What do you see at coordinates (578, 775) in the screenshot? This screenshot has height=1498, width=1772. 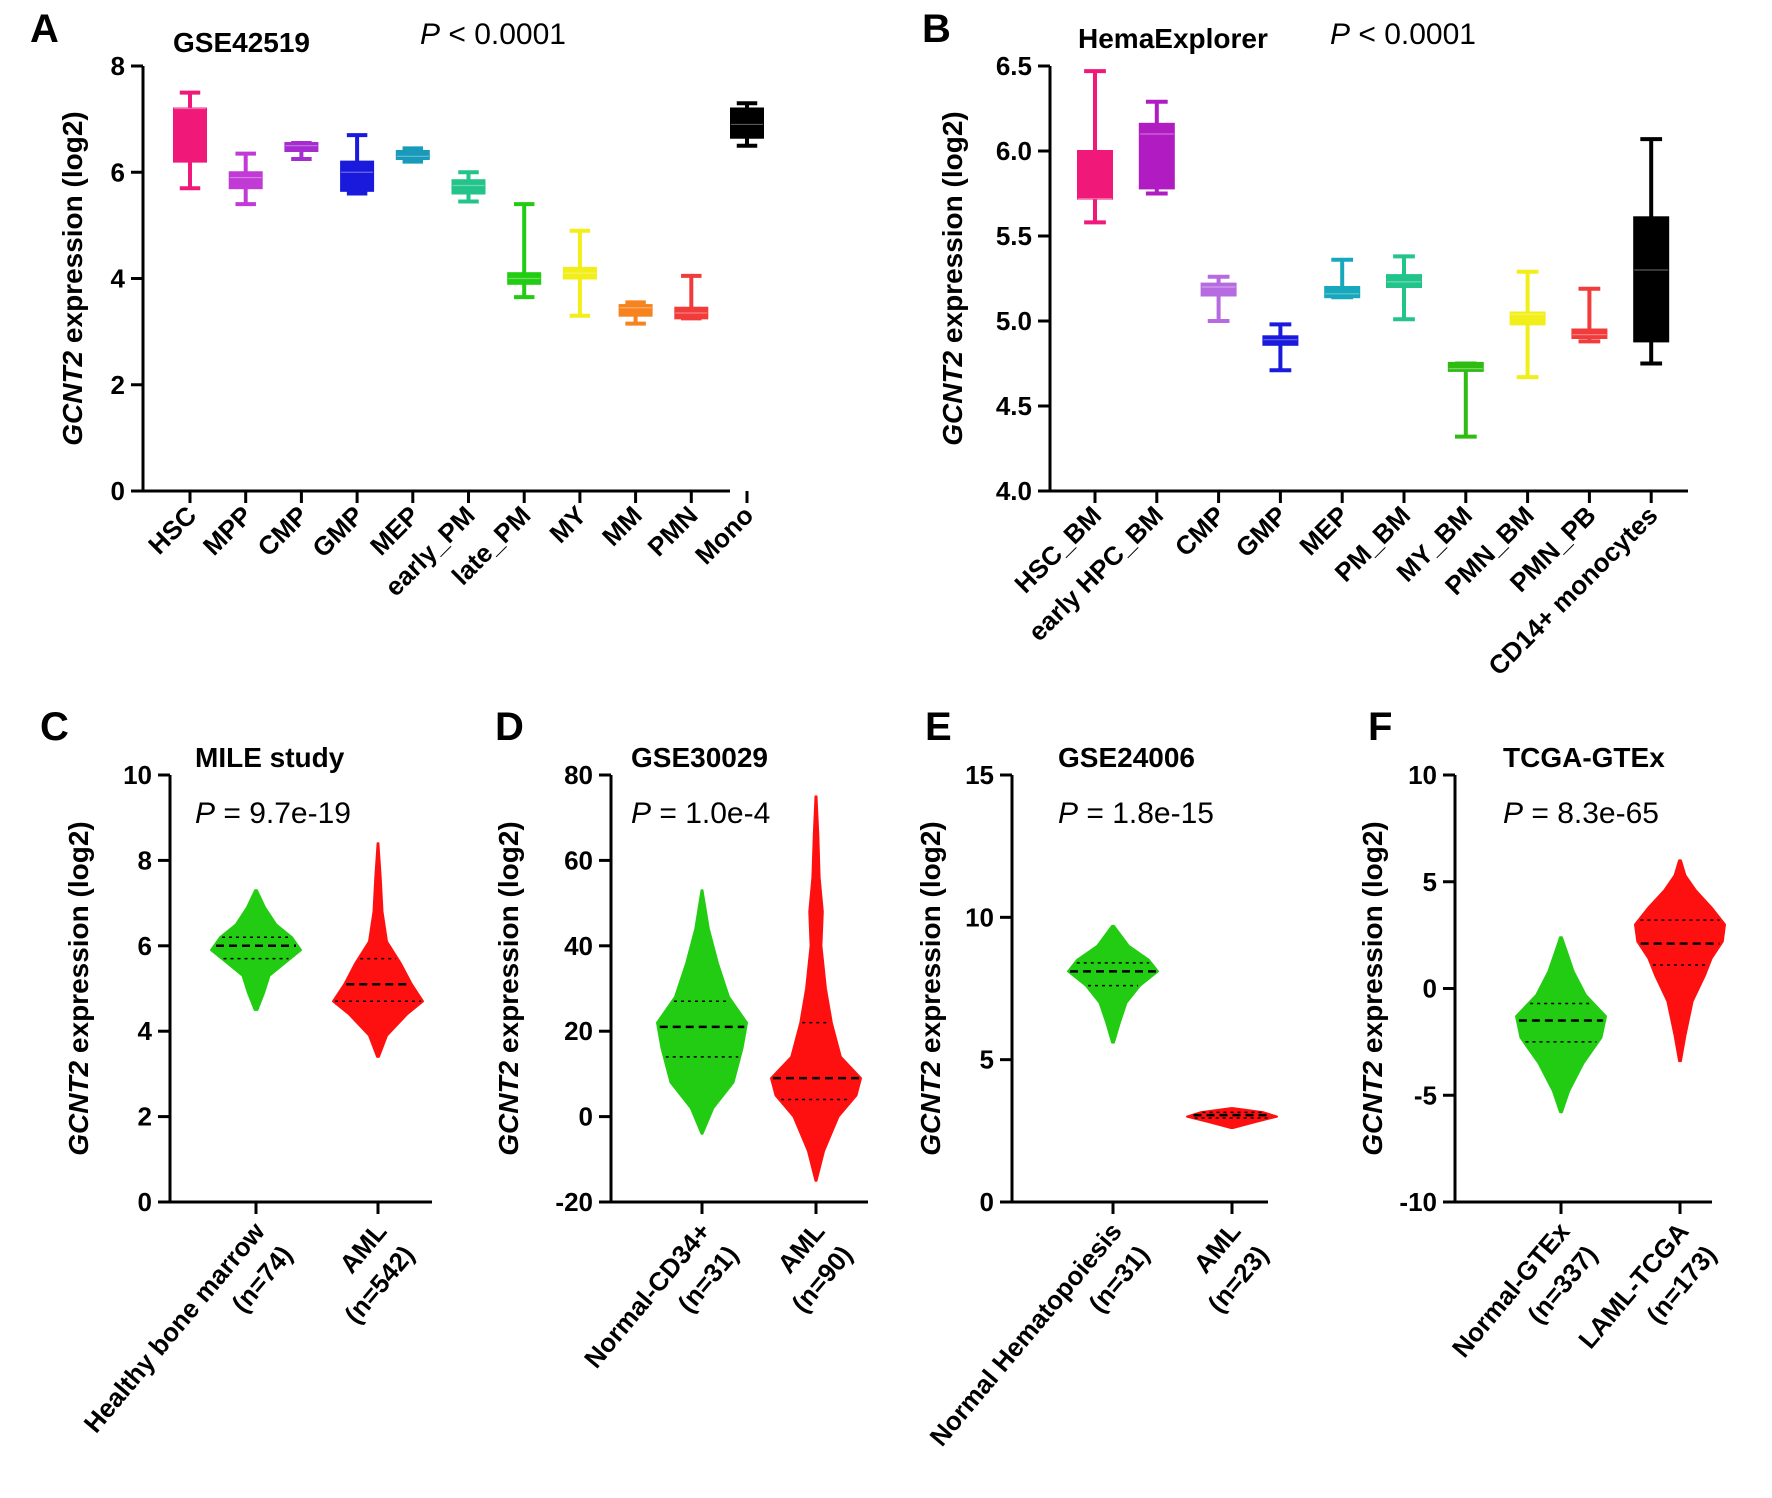 I see `y-tick-label: 80` at bounding box center [578, 775].